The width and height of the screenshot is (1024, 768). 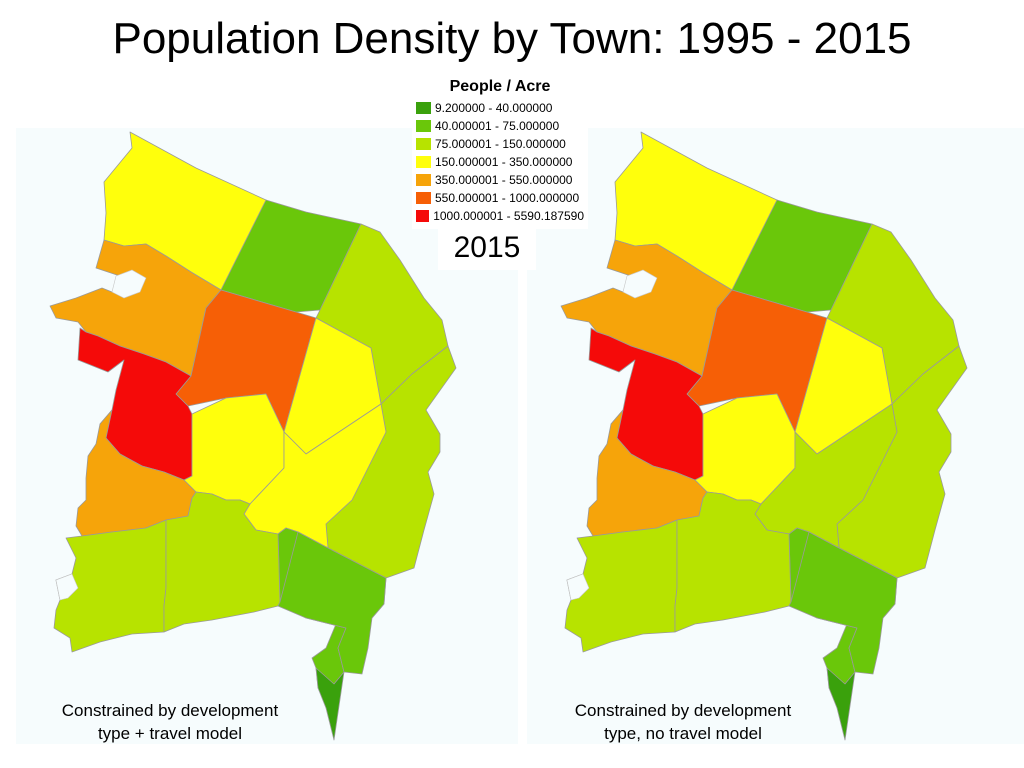 What do you see at coordinates (508, 216) in the screenshot?
I see `legend-label: 1000.000001 - 5590.187590` at bounding box center [508, 216].